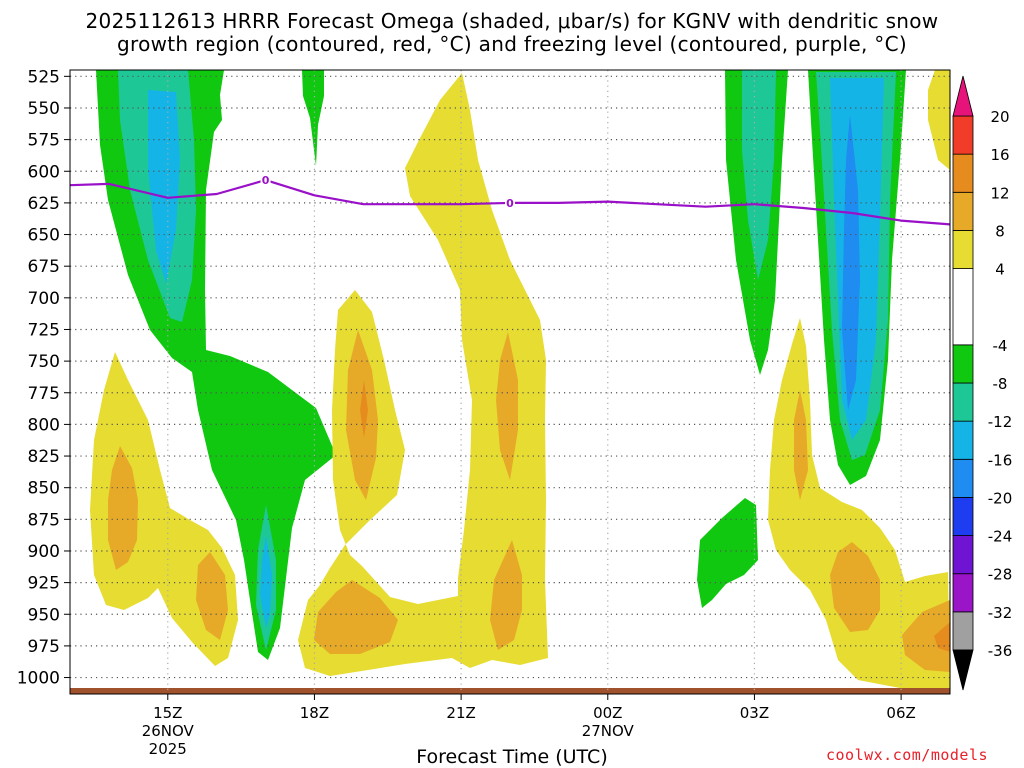 This screenshot has height=768, width=1024. I want to click on y-tick-label: 850, so click(44, 489).